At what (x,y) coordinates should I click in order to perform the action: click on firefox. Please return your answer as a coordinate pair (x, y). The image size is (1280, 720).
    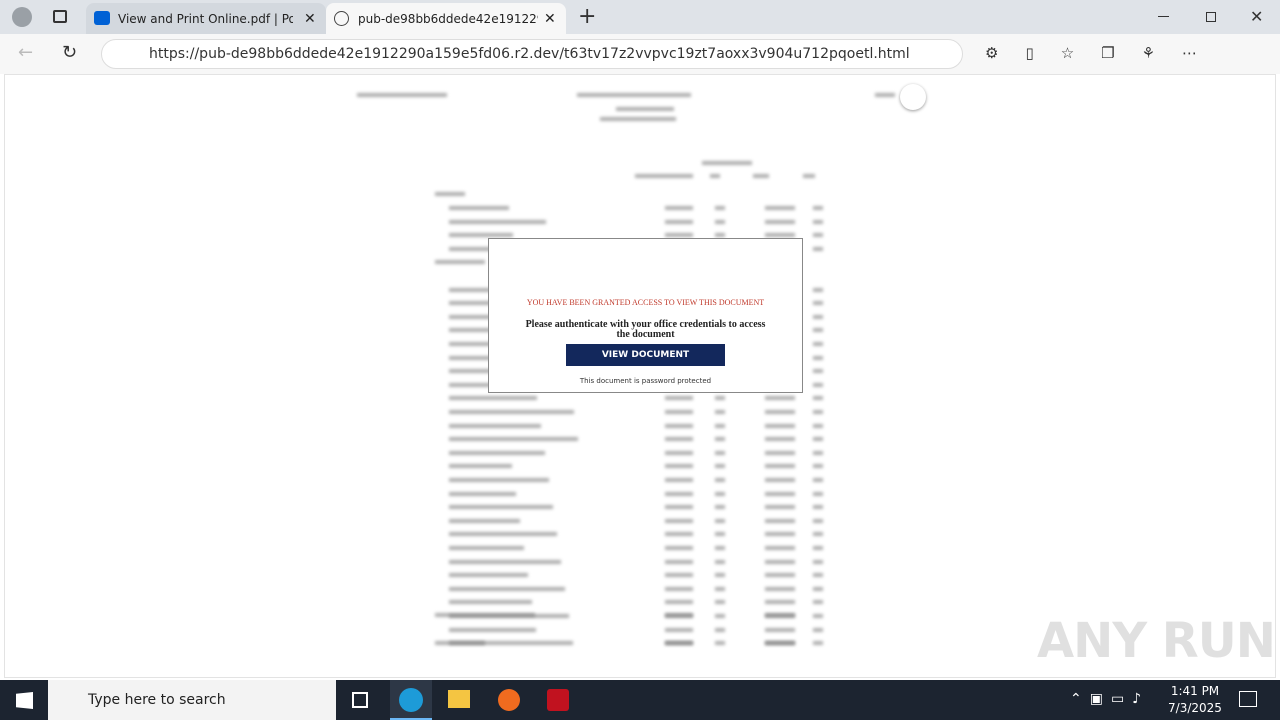
    Looking at the image, I should click on (509, 700).